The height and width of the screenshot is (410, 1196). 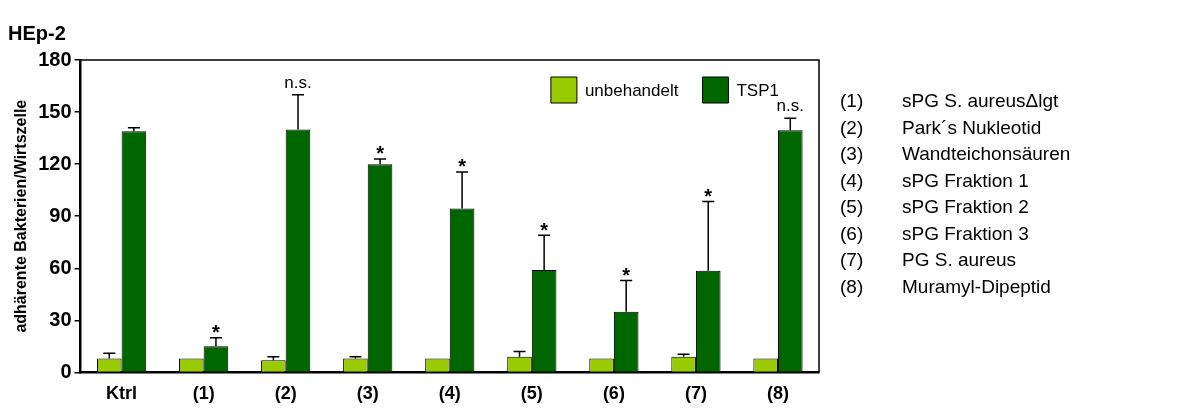 I want to click on text: (3) Wandteichonsäuren, so click(x=955, y=153).